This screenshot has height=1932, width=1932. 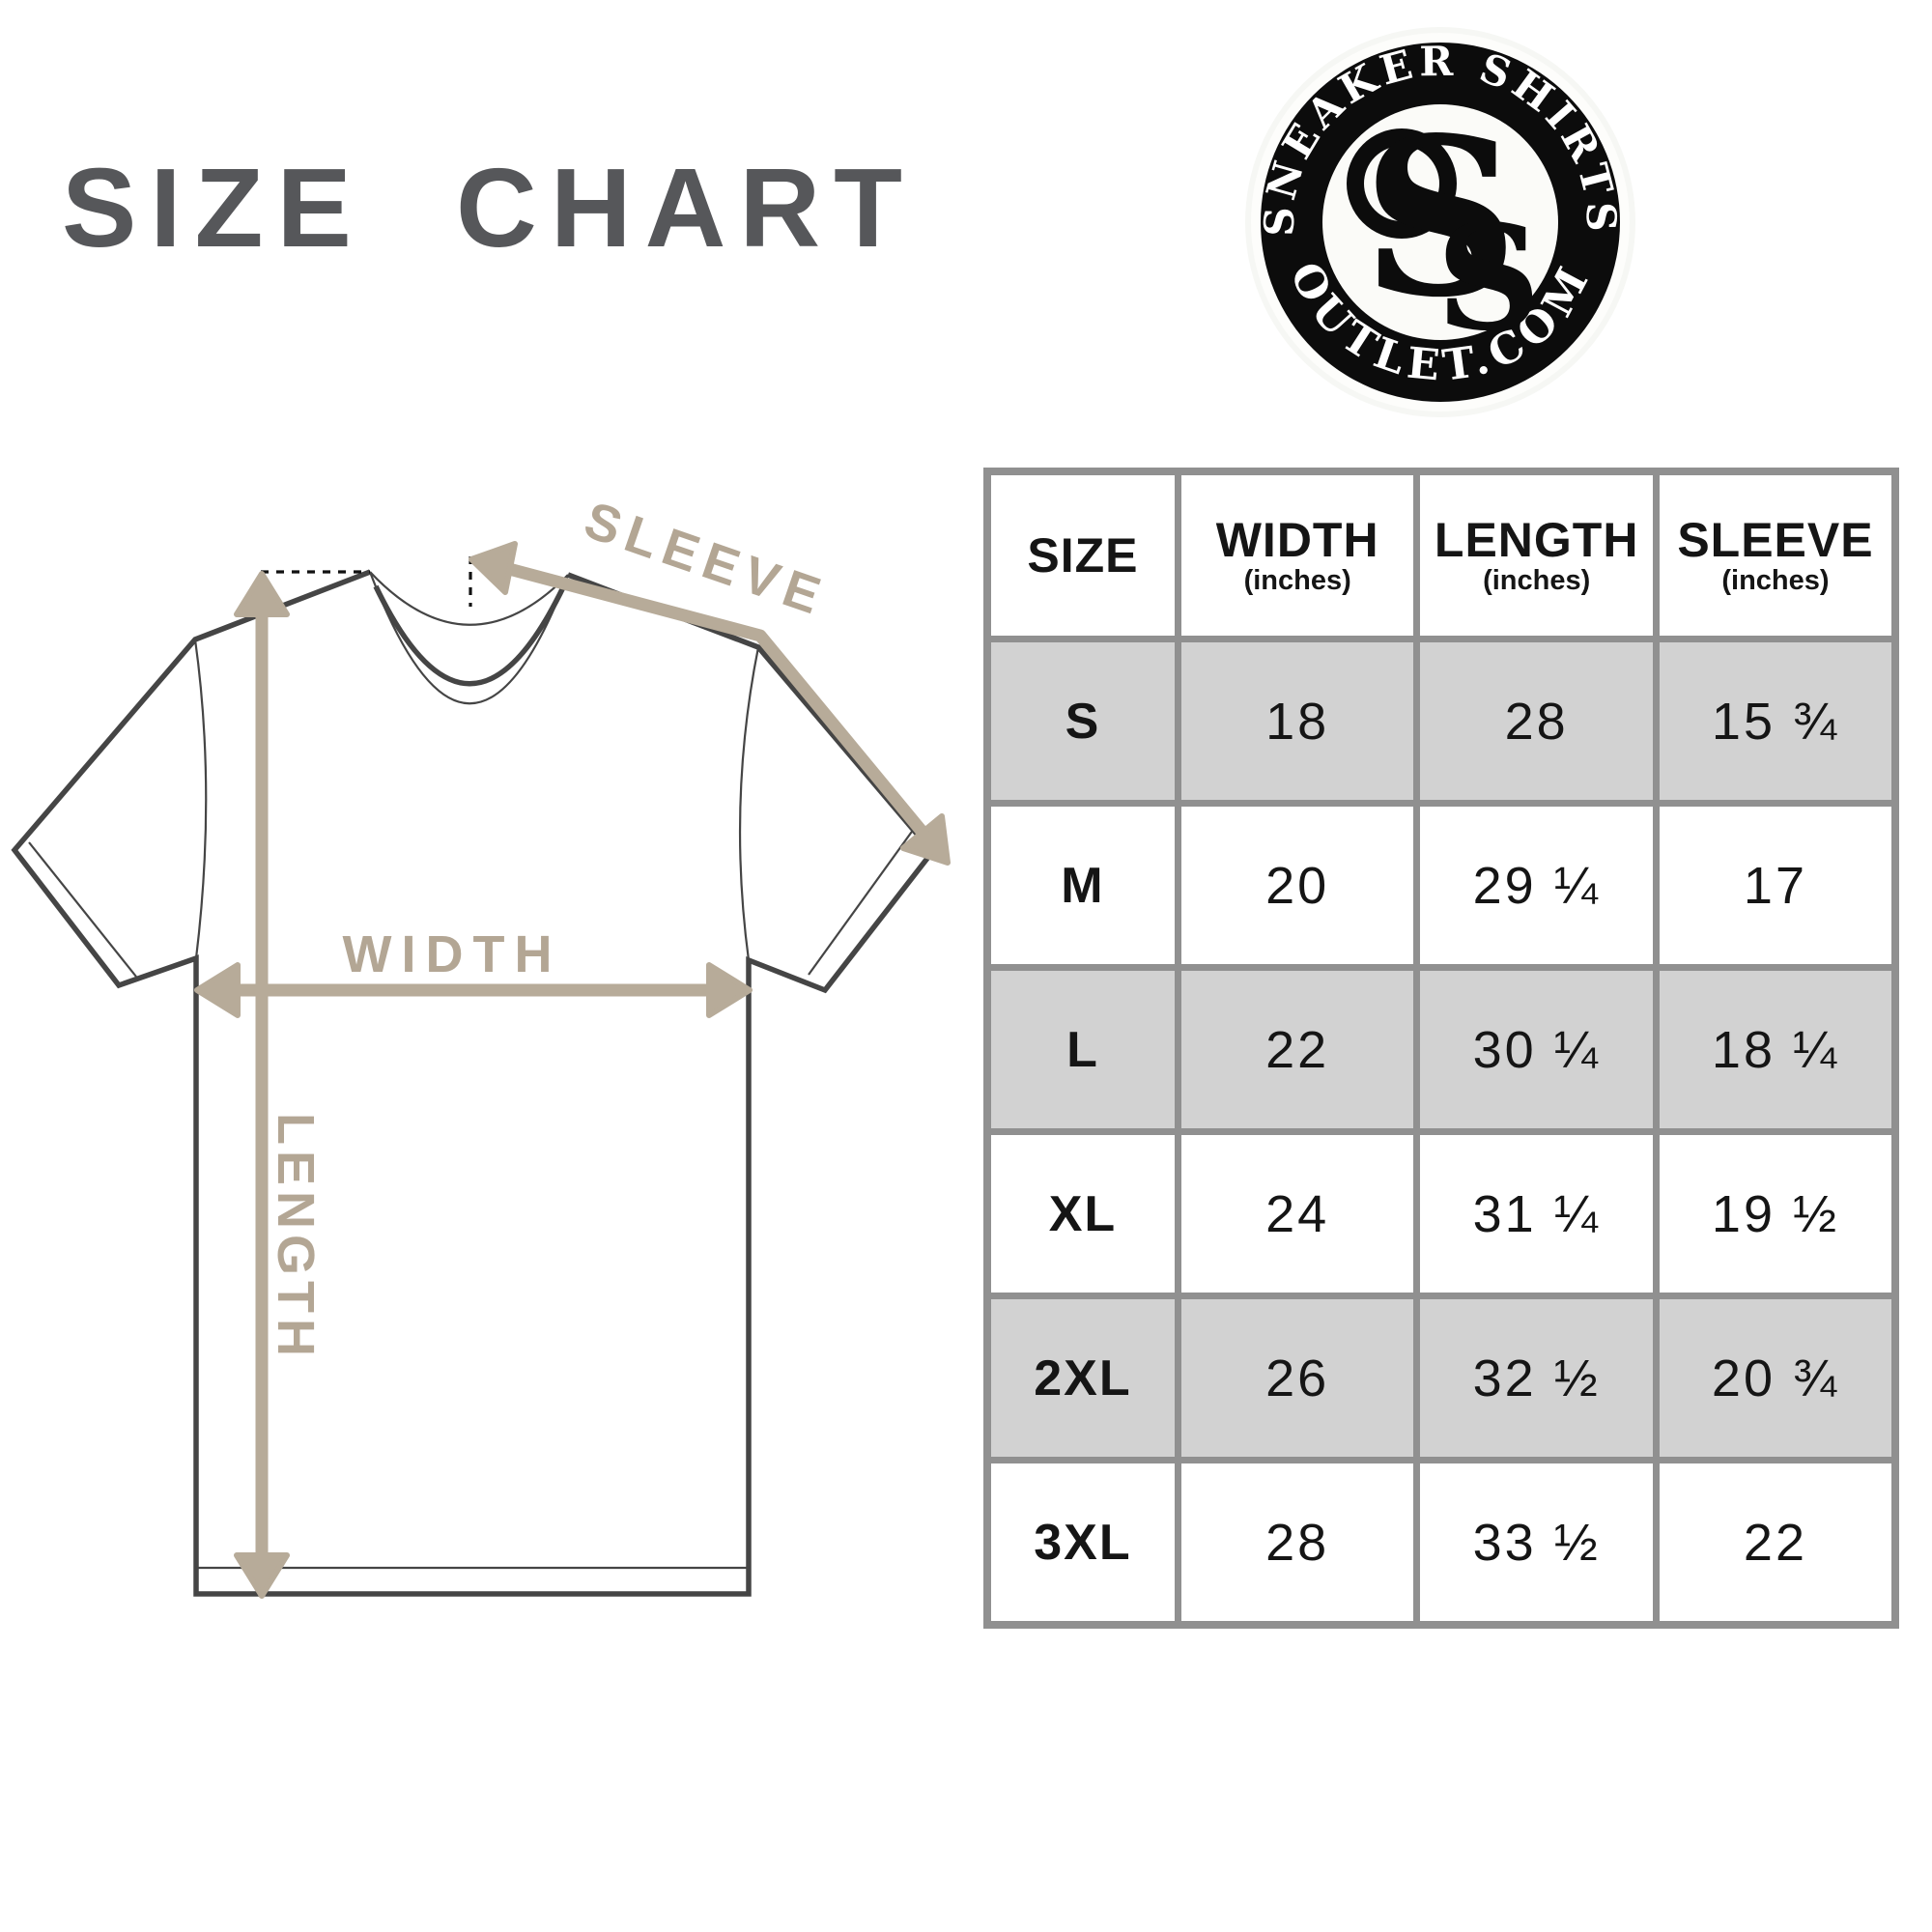 I want to click on table-row: 2XL 26 32 ½ 20 ¾, so click(x=1441, y=1378).